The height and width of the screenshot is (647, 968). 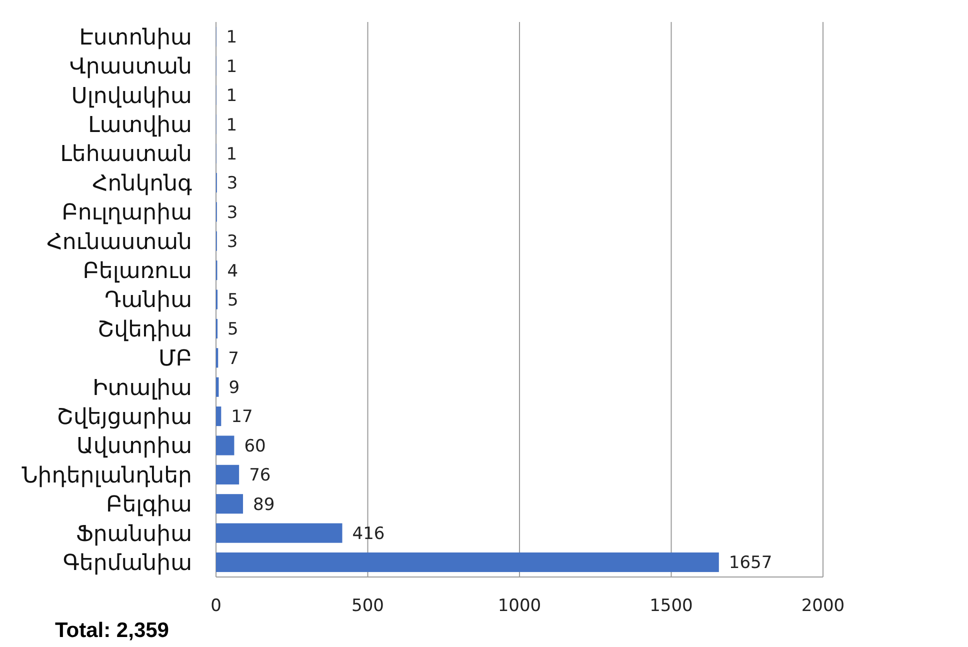 I want to click on x-tick-label: 500, so click(x=368, y=606).